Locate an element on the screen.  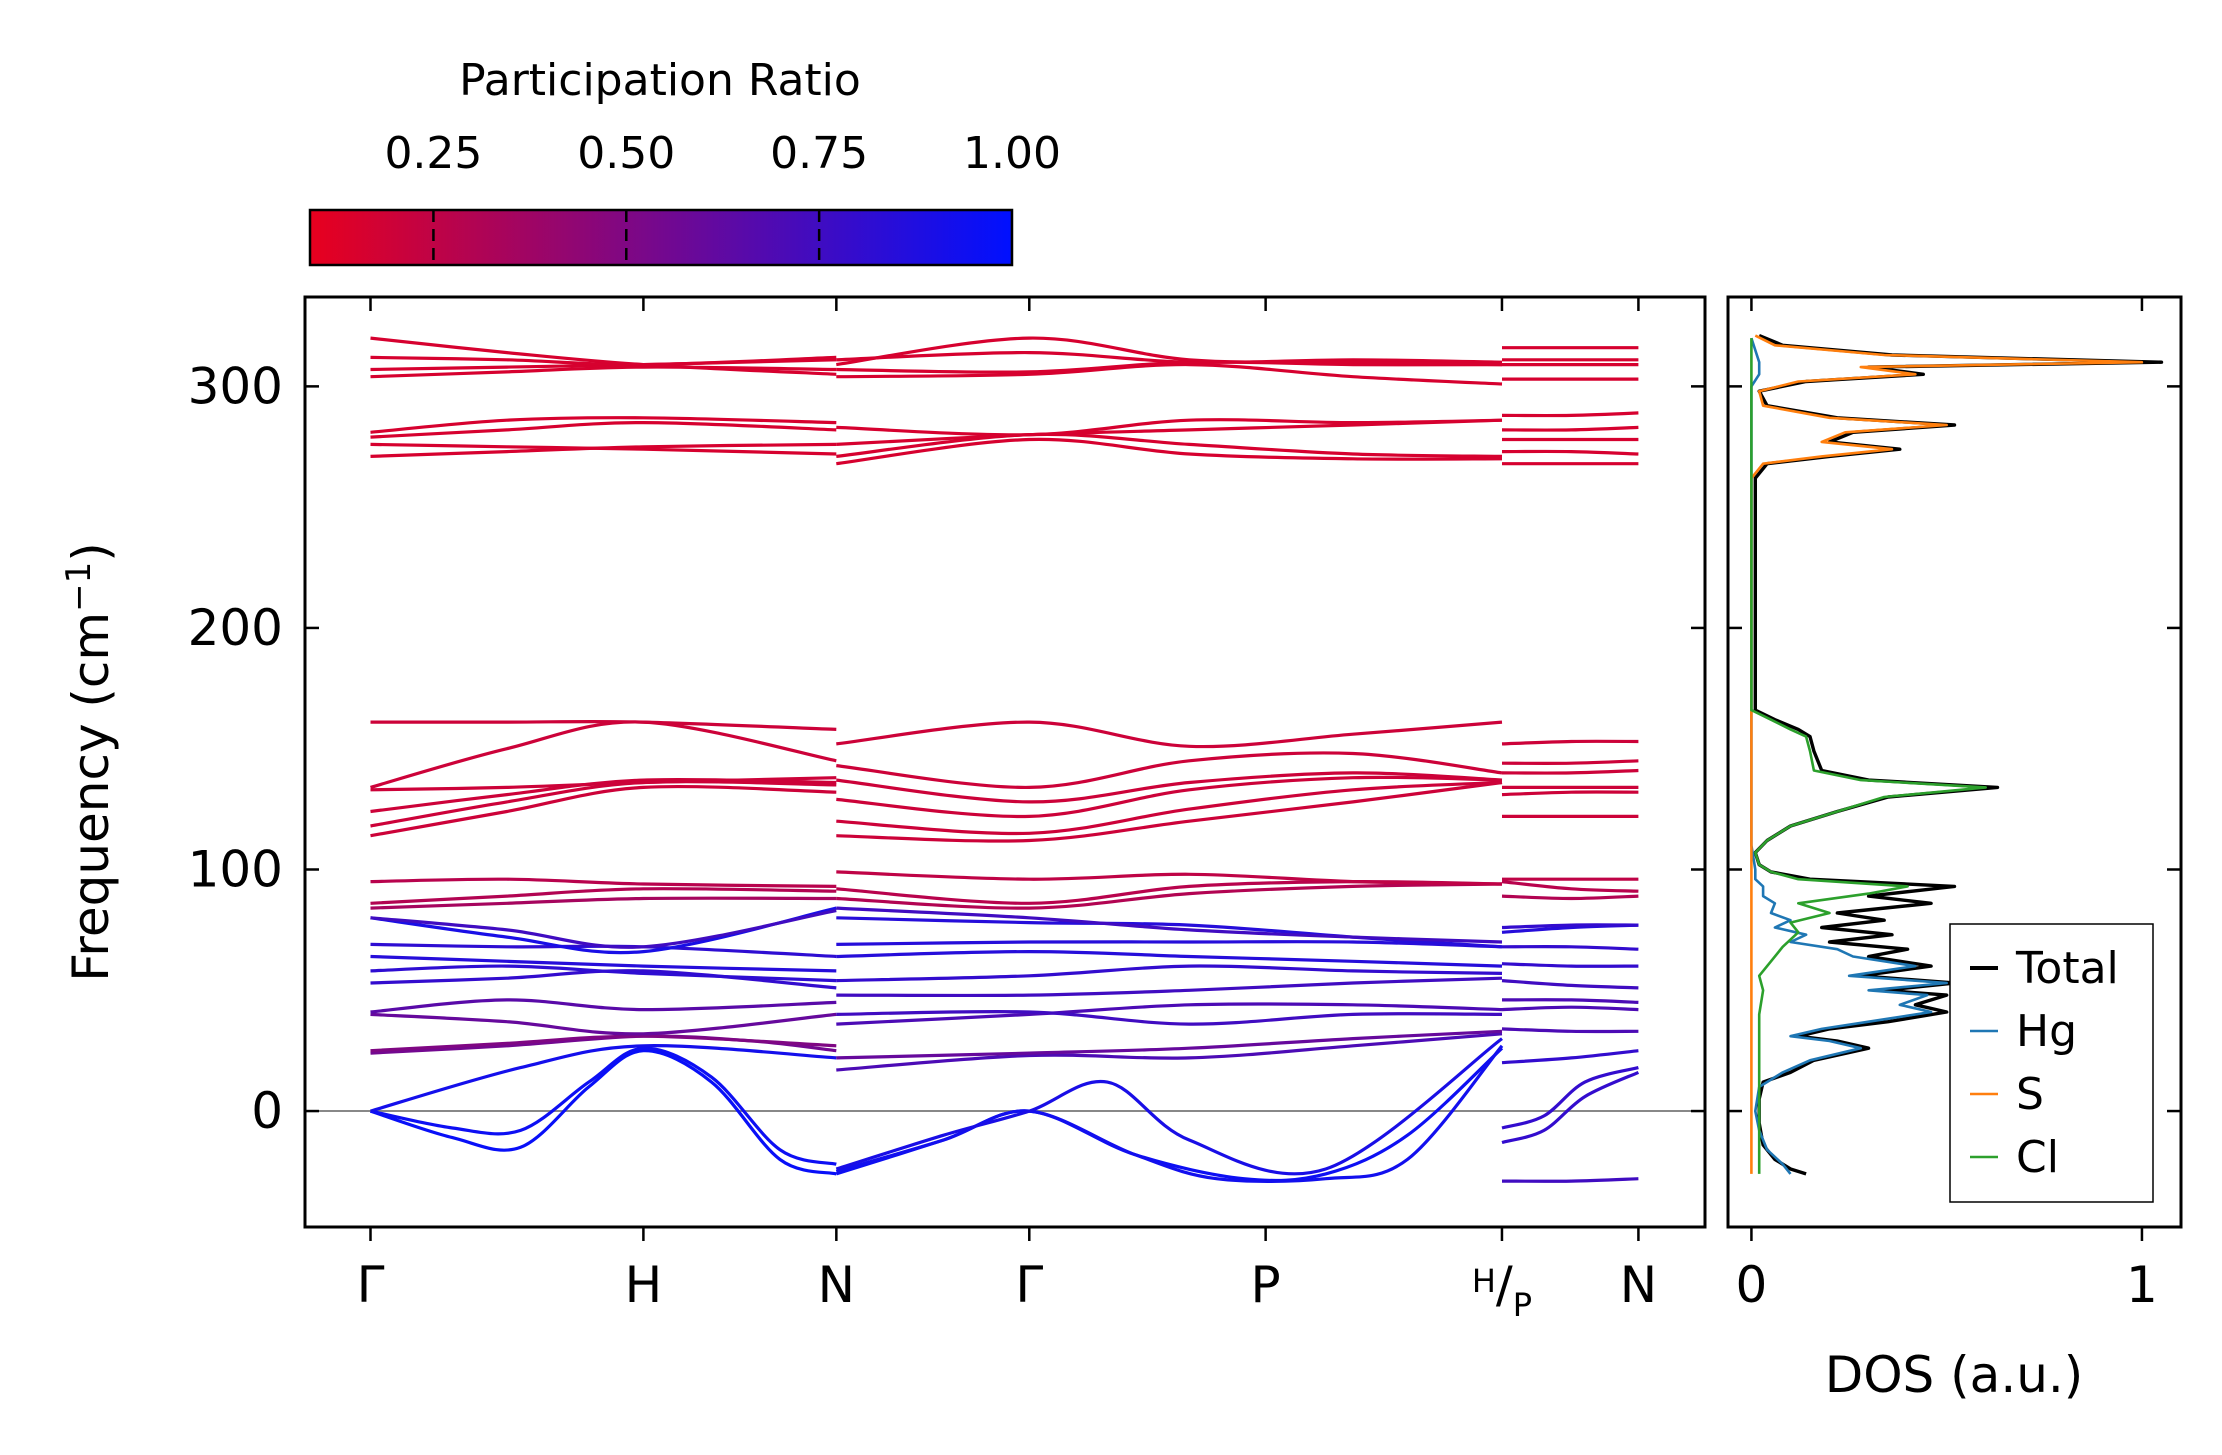
colorbar-title: Participation Ratio is located at coordinates (660, 80).